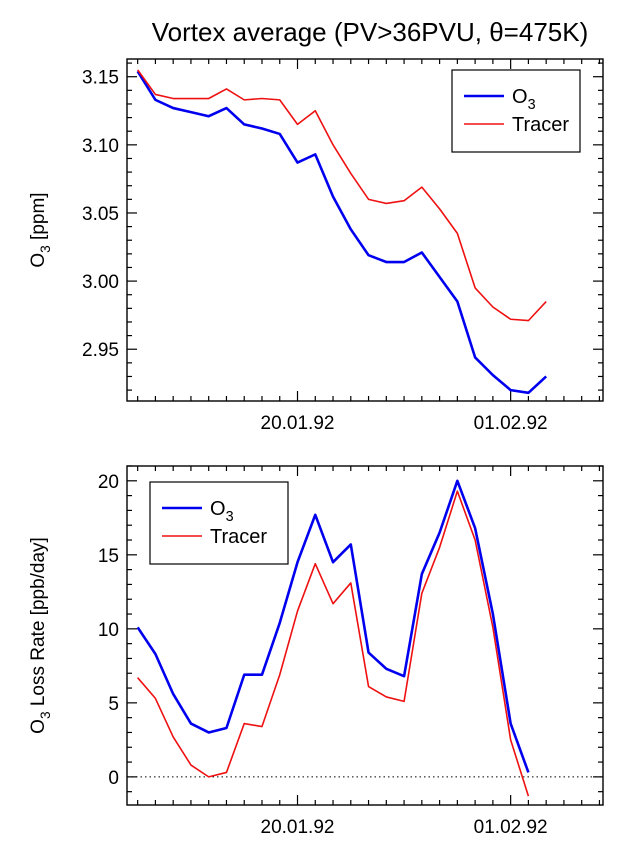 The image size is (634, 846). I want to click on y-tick-label: 3.15, so click(100, 78).